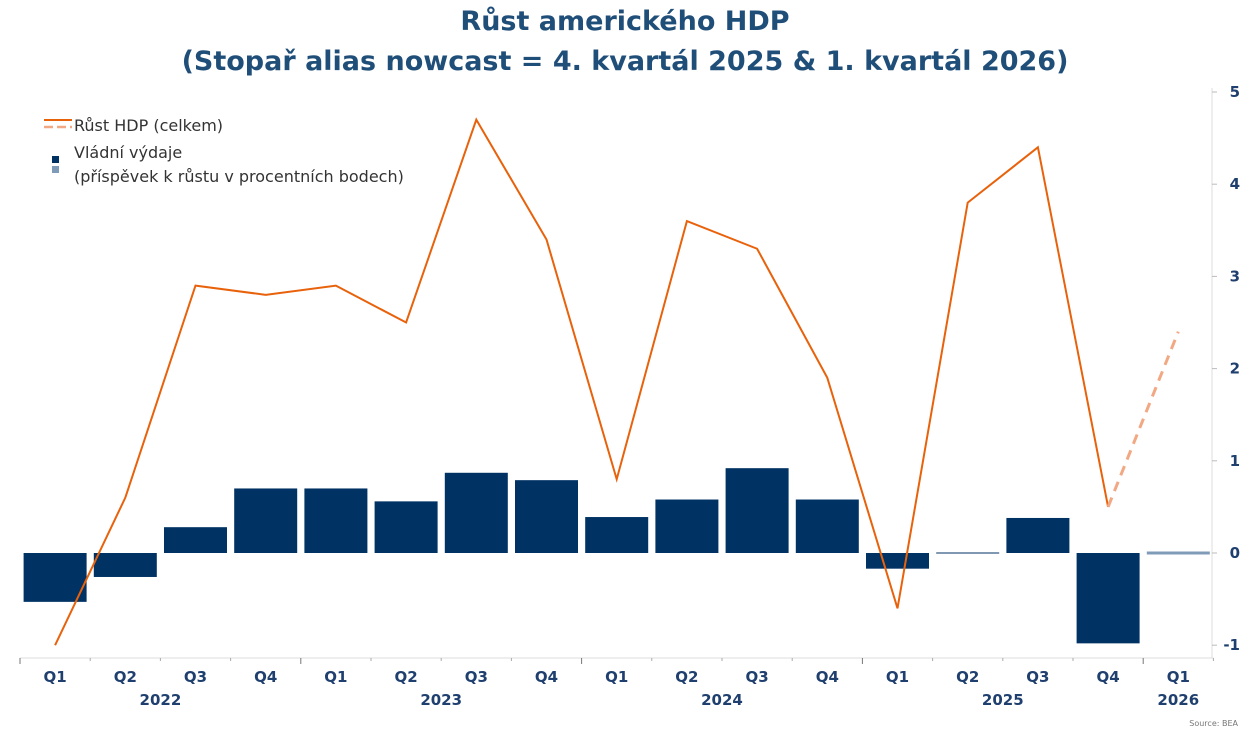 This screenshot has height=739, width=1250. Describe the element at coordinates (1235, 92) in the screenshot. I see `y-tick-label: 5` at that location.